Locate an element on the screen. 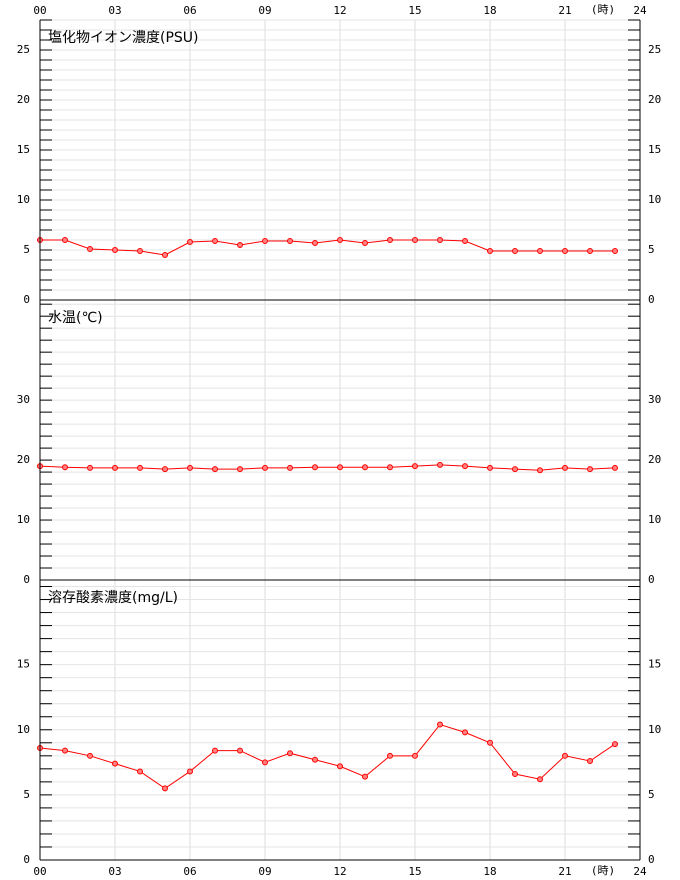 The image size is (680, 880). x-tick-label: 21 is located at coordinates (564, 871).